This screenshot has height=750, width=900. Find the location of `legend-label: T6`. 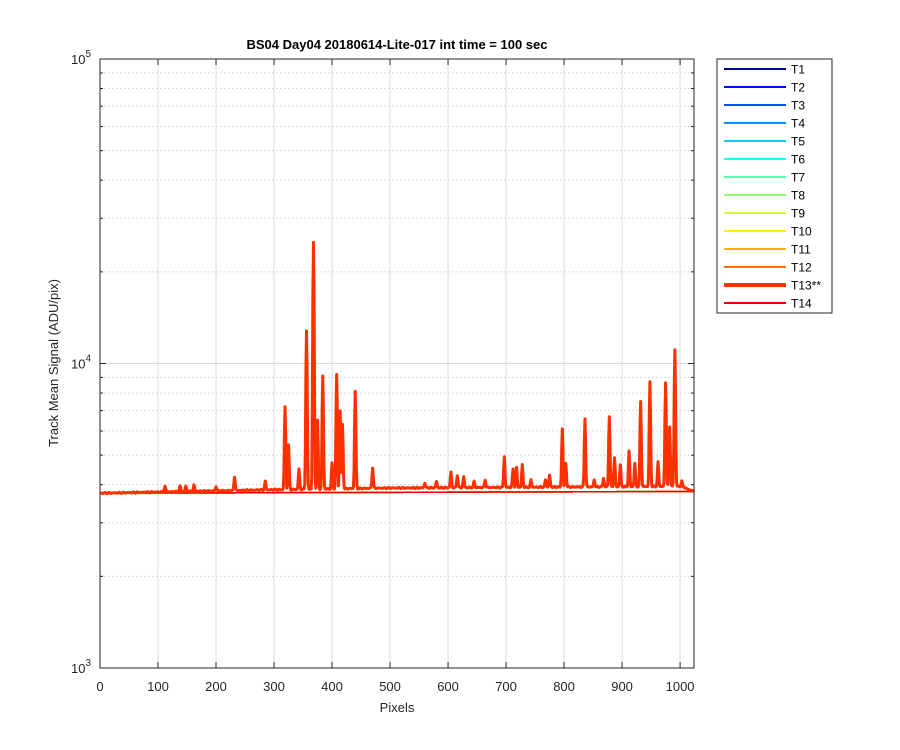

legend-label: T6 is located at coordinates (798, 160).